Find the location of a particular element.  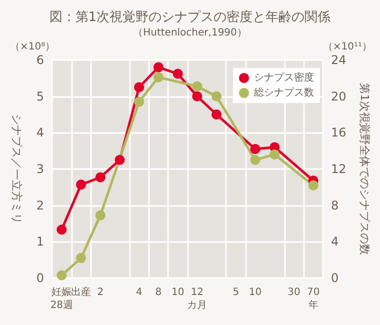

y2-tick-label: 16 is located at coordinates (338, 133).